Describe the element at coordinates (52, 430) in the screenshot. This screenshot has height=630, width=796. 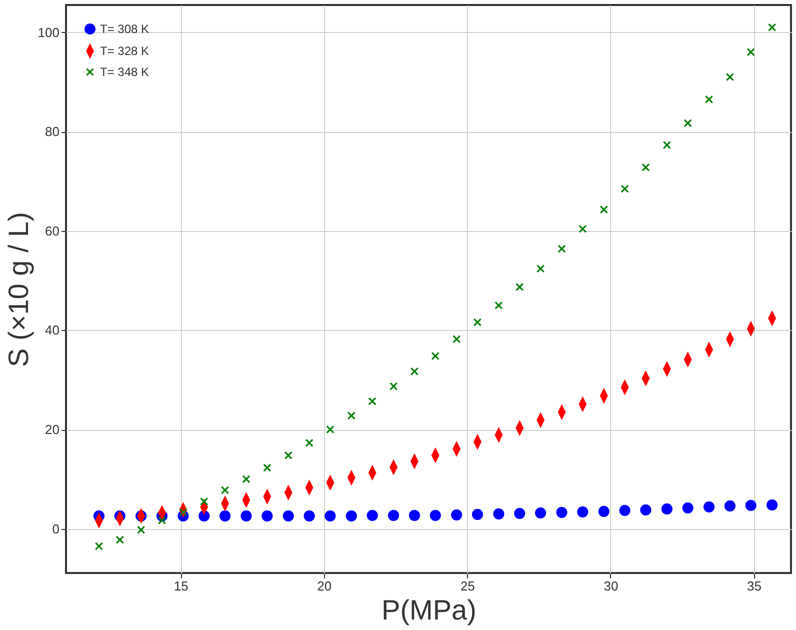
I see `y-tick-label: 20` at that location.